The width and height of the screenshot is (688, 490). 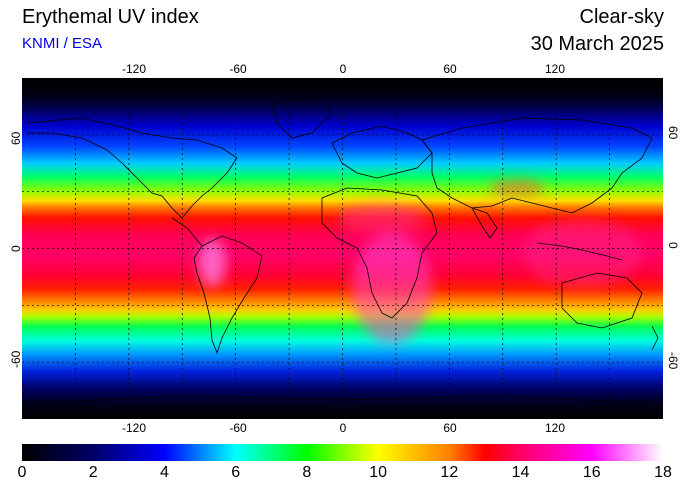 I want to click on coast-africa, so click(x=379, y=253).